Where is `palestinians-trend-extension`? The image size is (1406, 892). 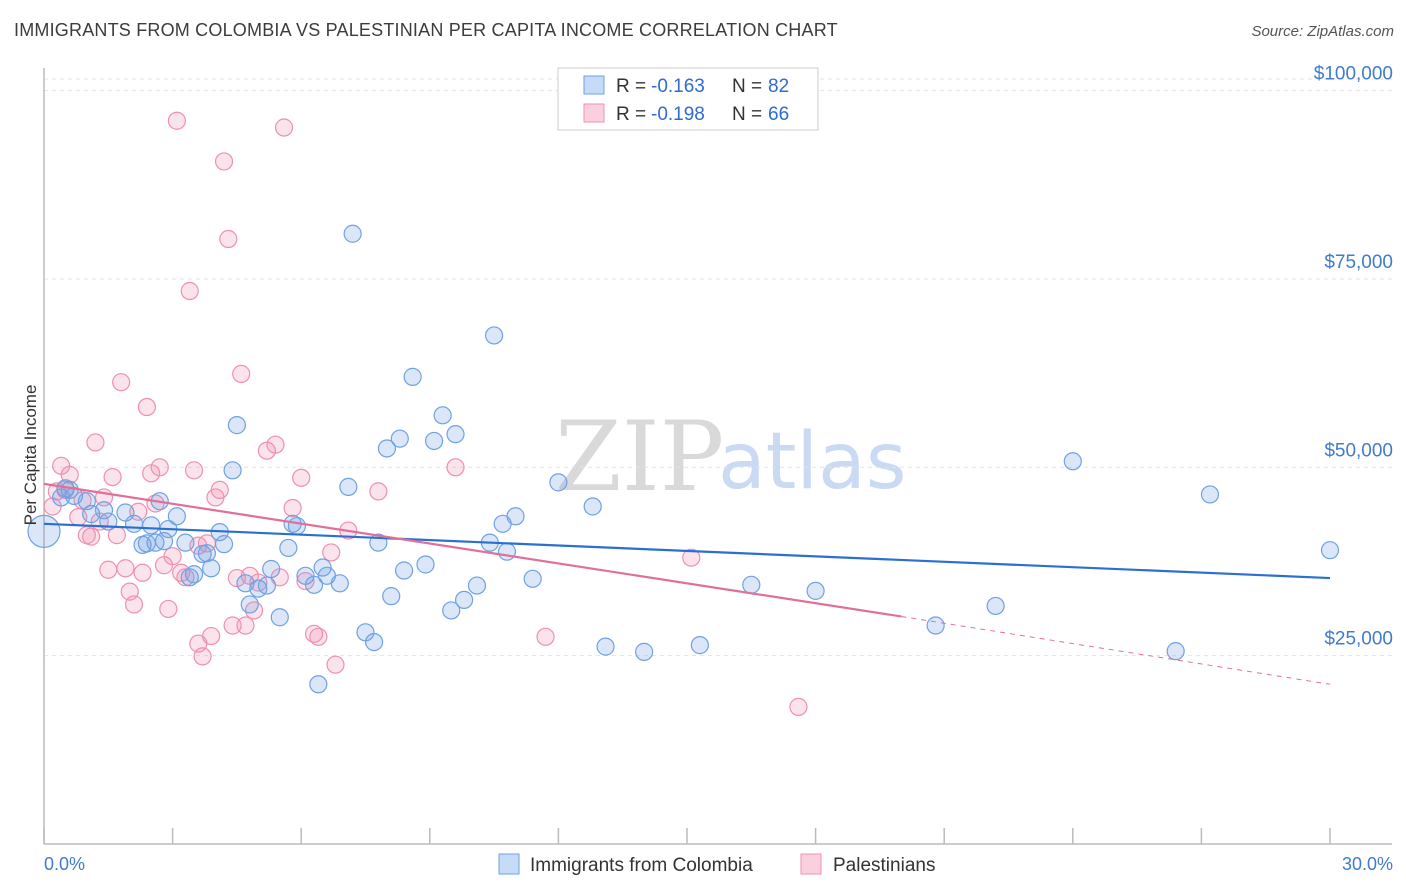
palestinians-trend-extension is located at coordinates (1116, 650).